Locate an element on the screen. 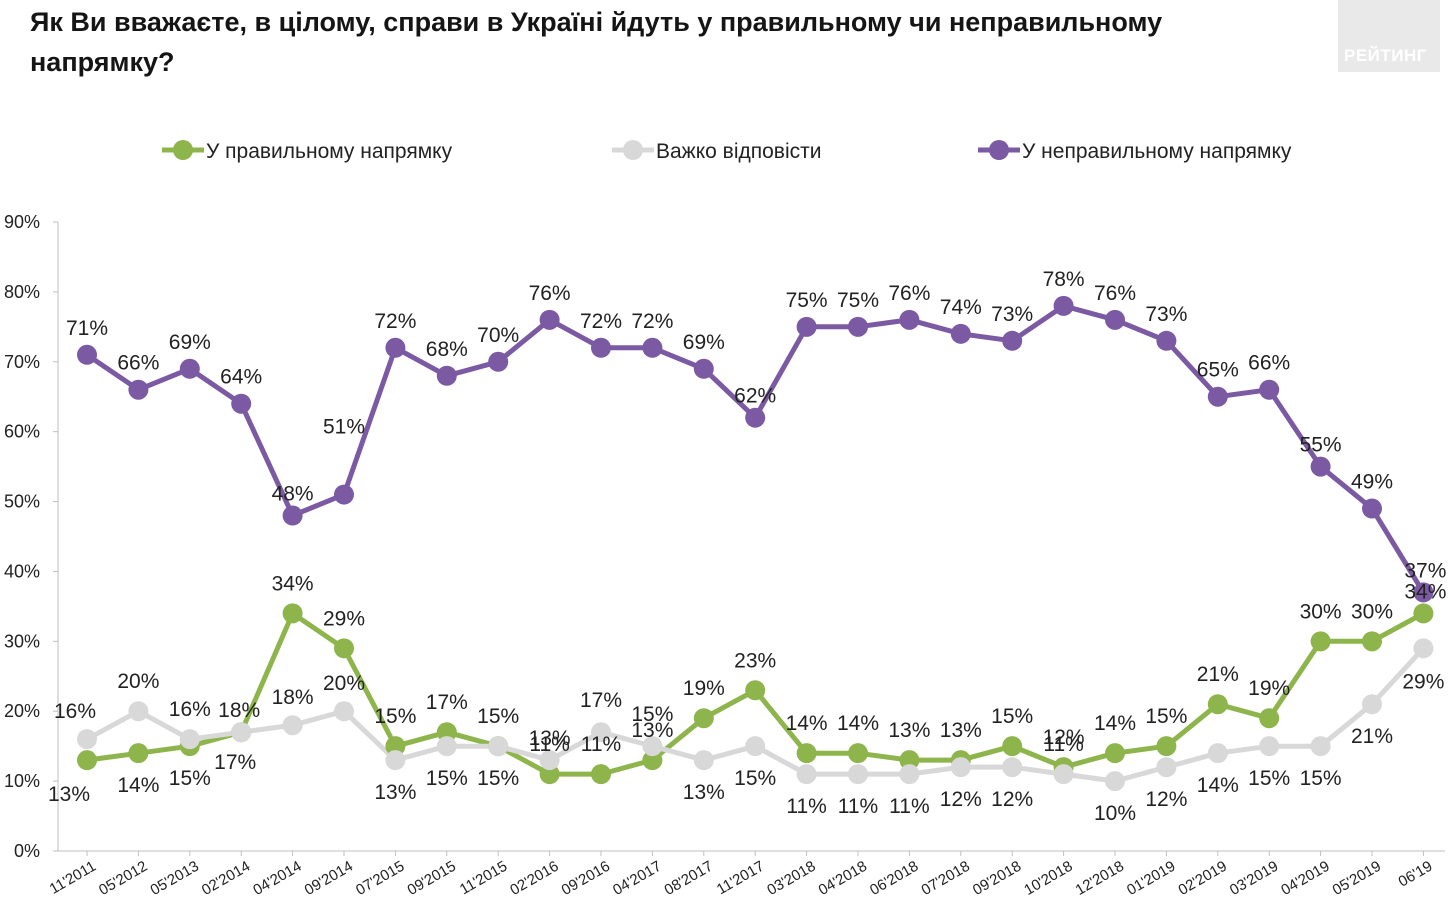 The width and height of the screenshot is (1456, 911). x-tick-label: 06'2018 is located at coordinates (894, 878).